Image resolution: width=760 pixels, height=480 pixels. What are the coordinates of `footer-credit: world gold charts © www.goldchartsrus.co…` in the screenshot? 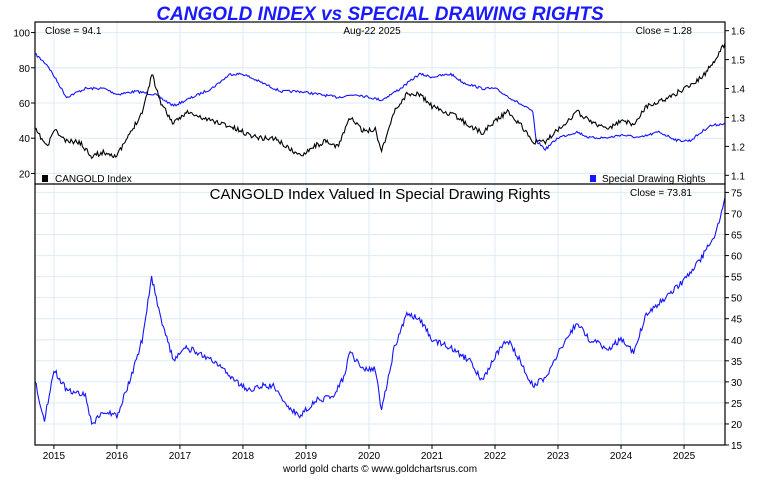 It's located at (379, 469).